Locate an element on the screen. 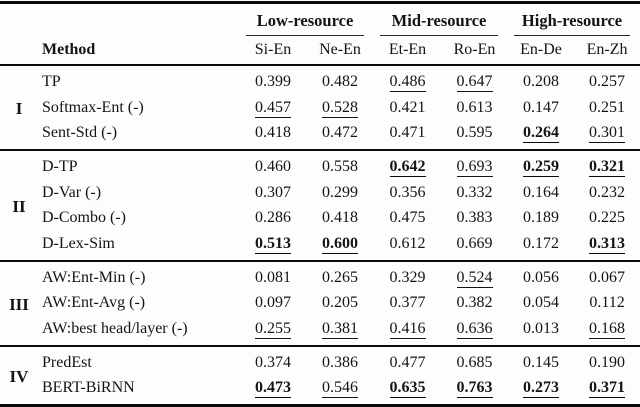 The width and height of the screenshot is (640, 407). metric-cell: 0.558 is located at coordinates (340, 165).